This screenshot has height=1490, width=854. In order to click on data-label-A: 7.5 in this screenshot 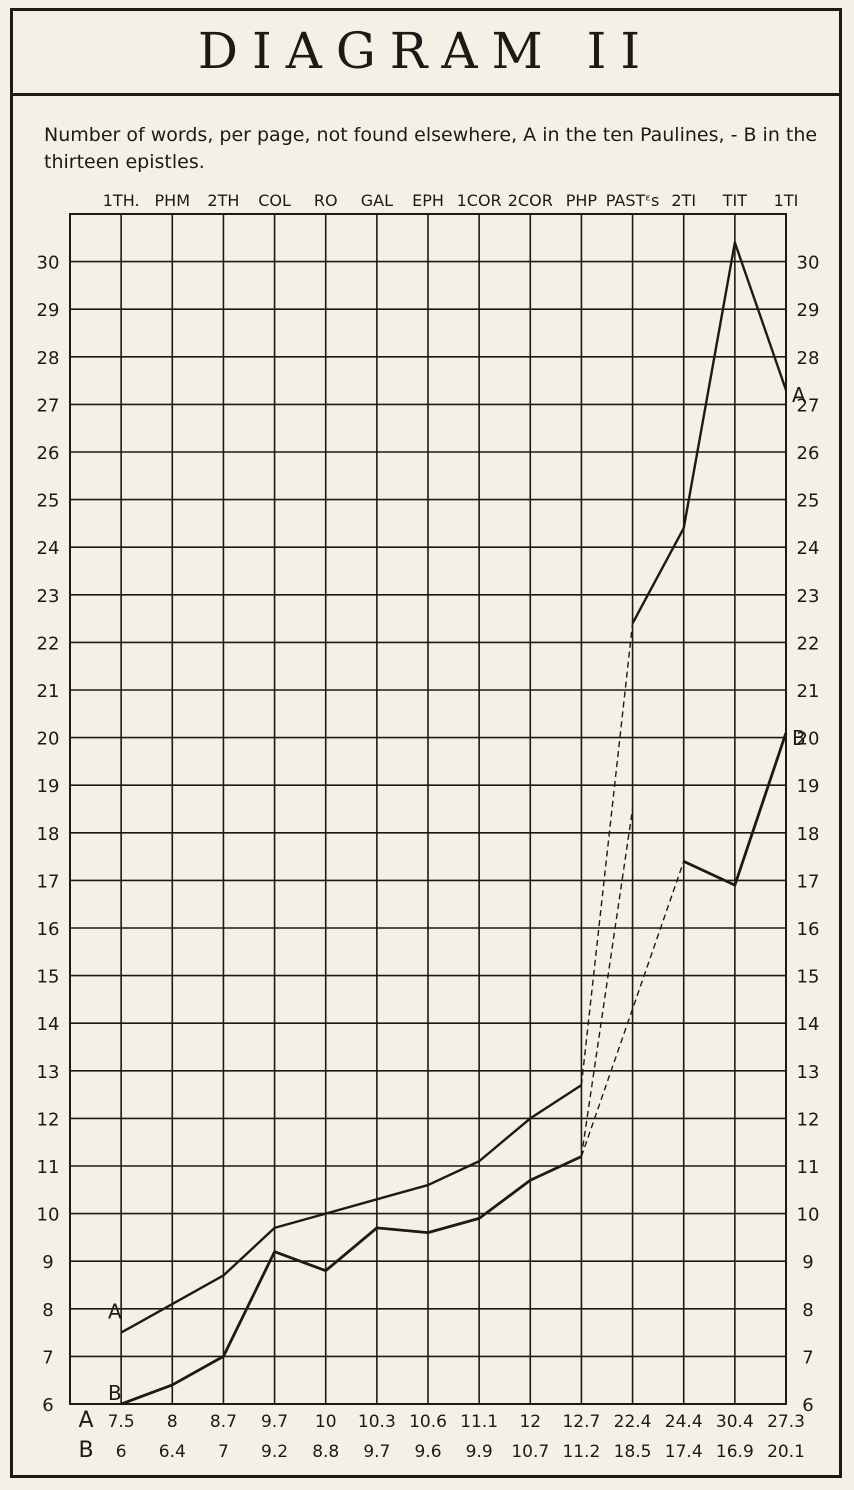, I will do `click(121, 1422)`.